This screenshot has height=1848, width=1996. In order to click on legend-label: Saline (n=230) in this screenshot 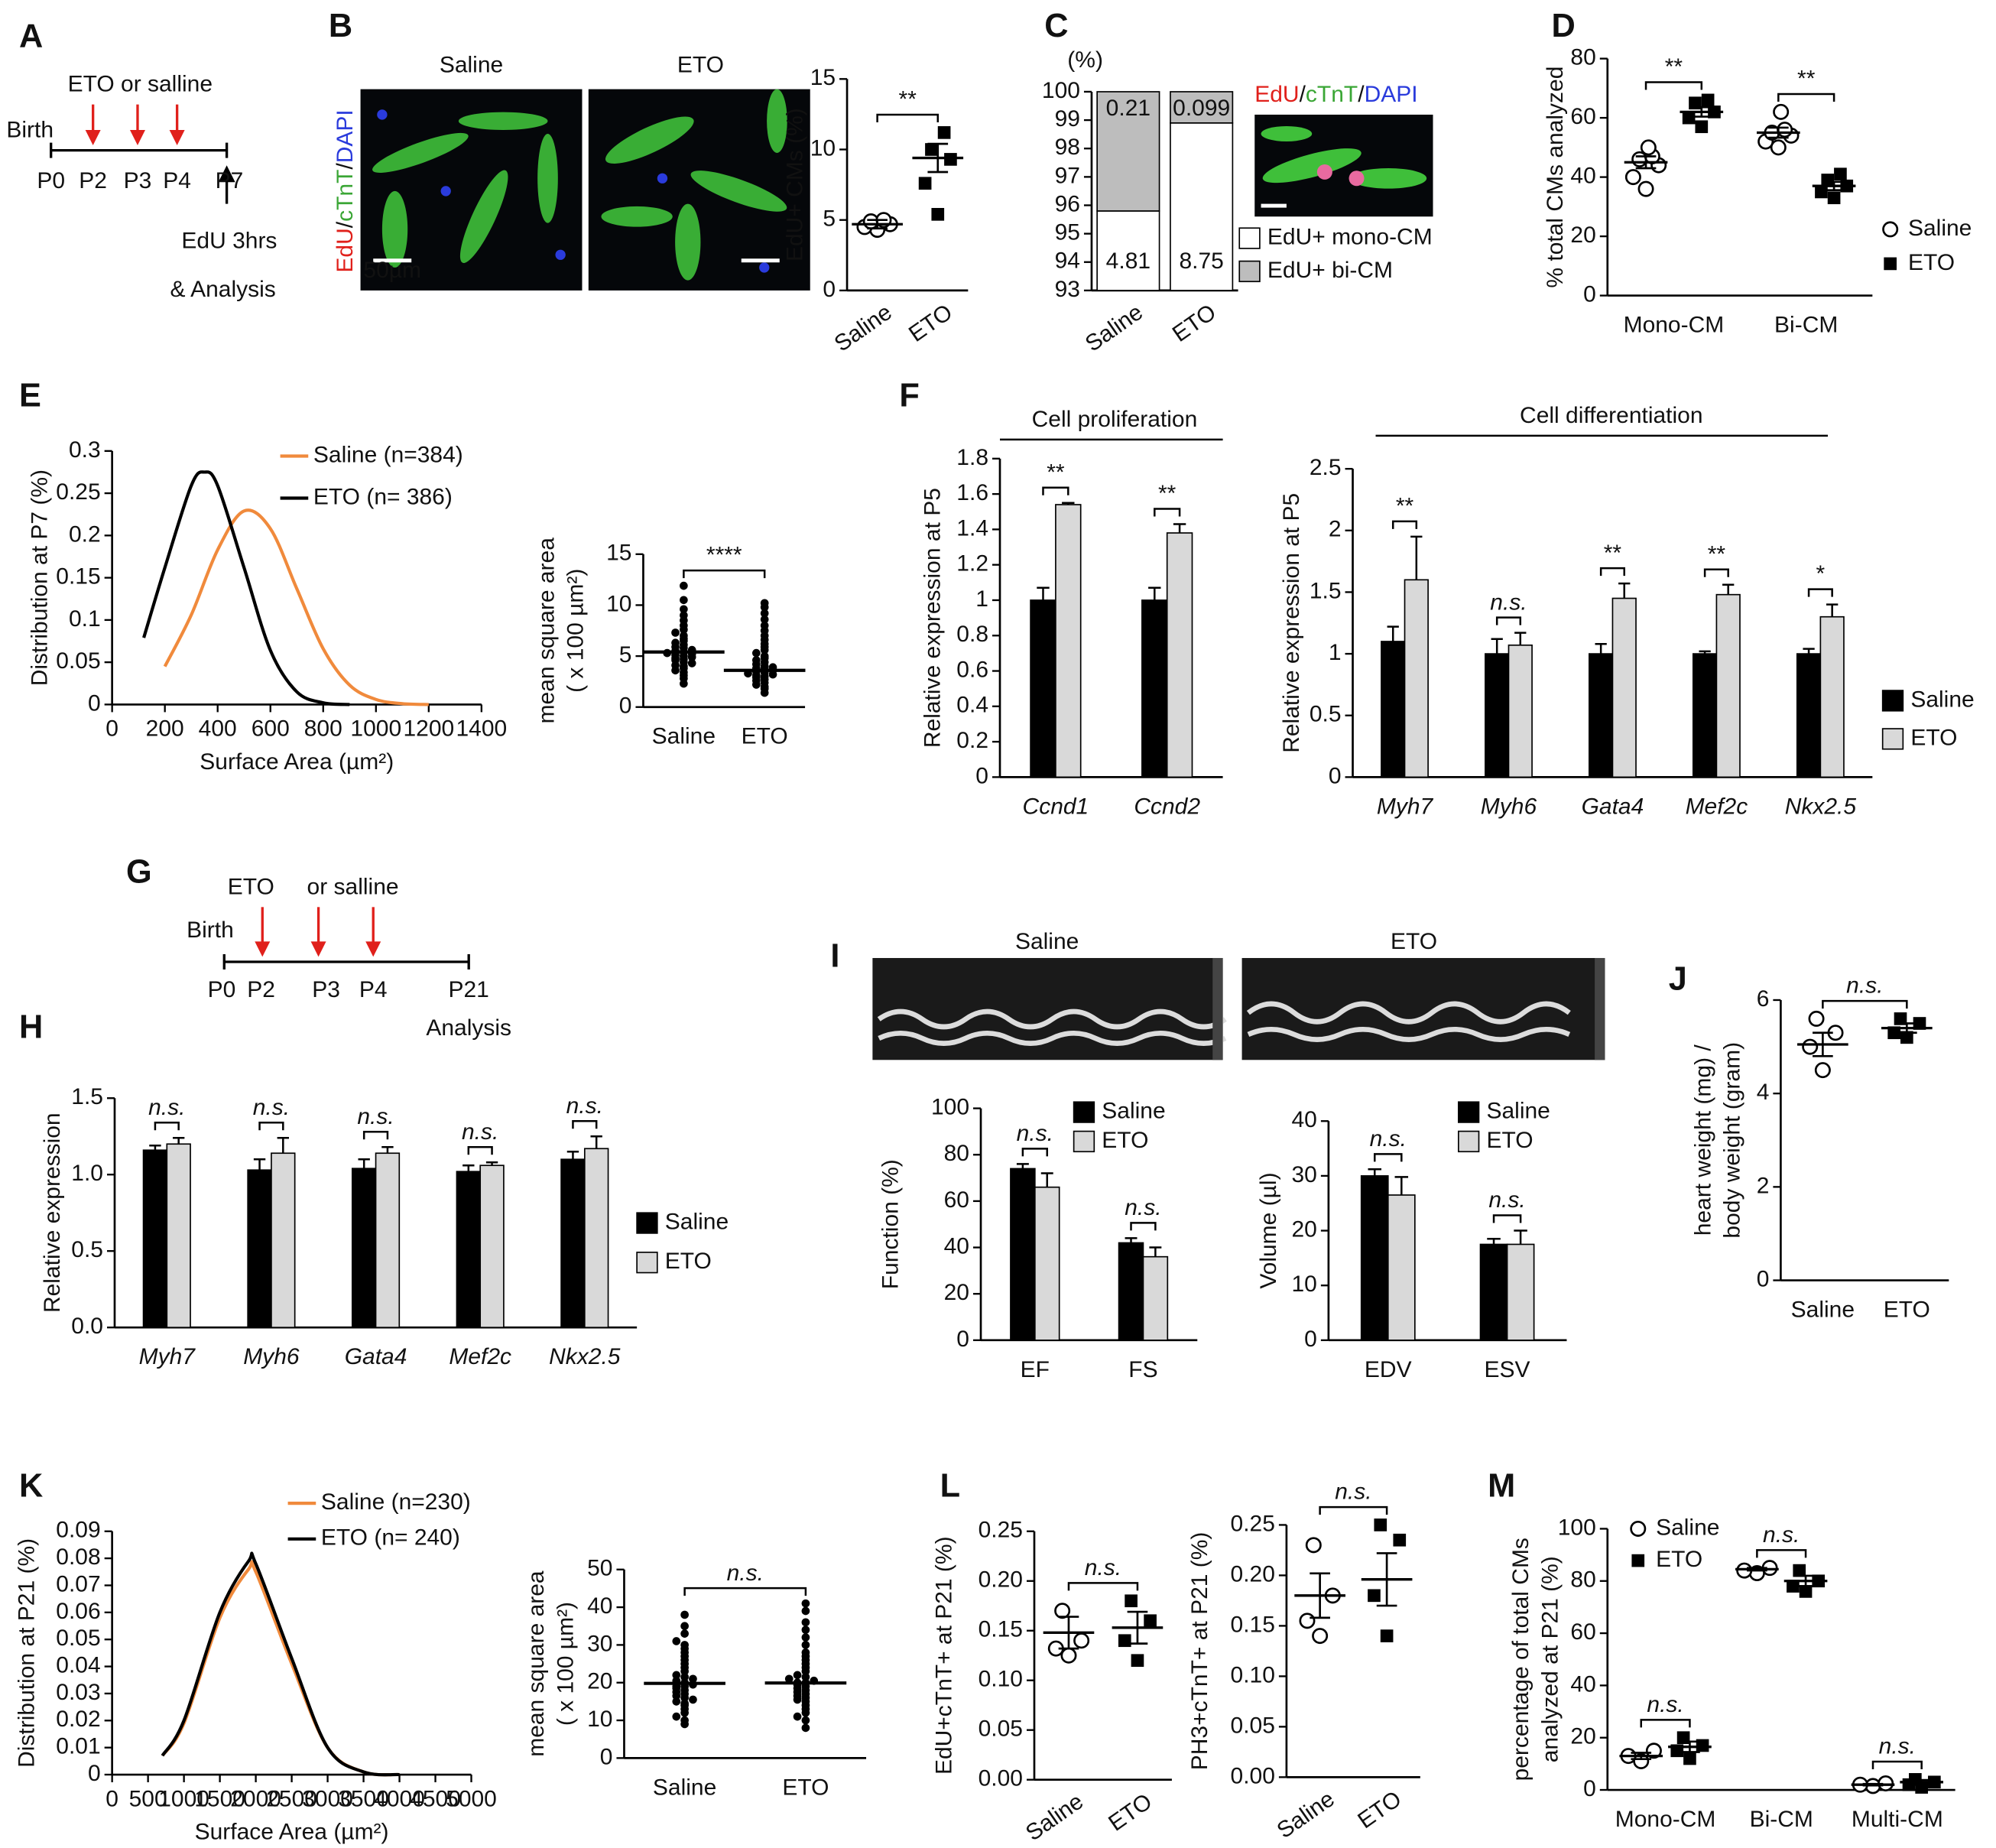, I will do `click(396, 1502)`.